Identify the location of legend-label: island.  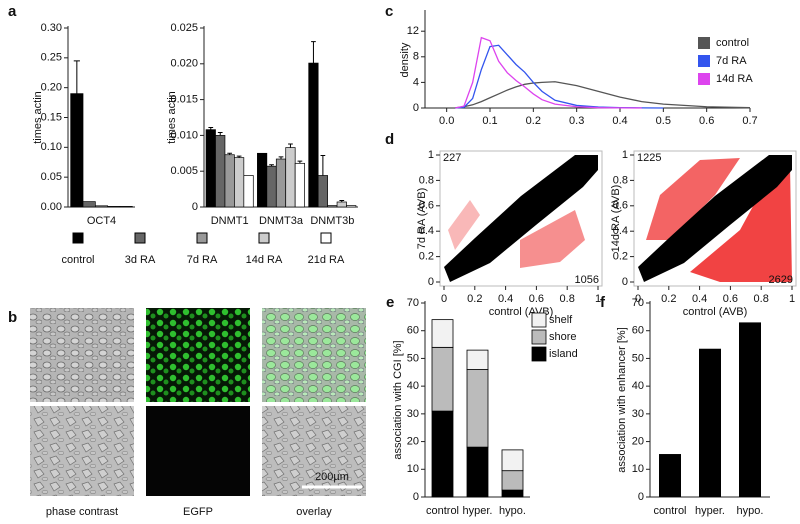
(563, 354).